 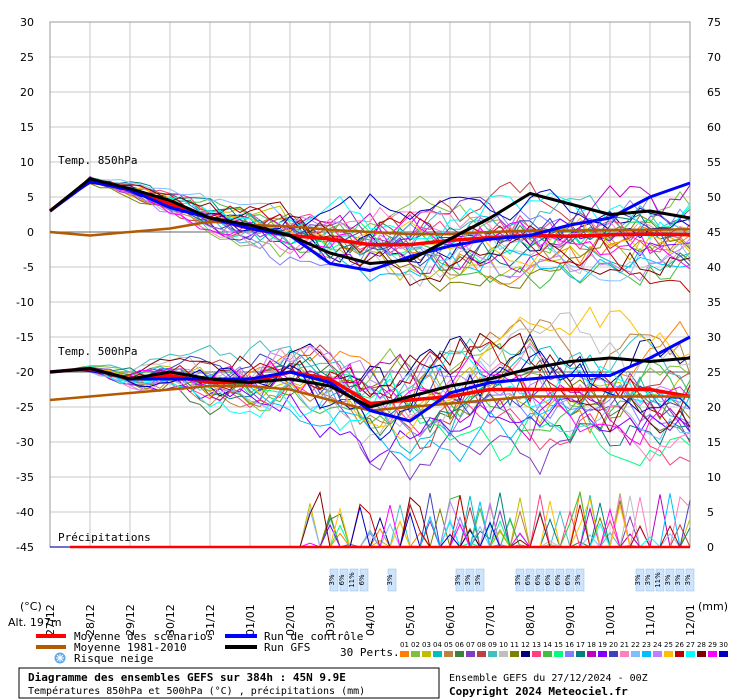 I want to click on legend-clim-swatch, so click(x=51, y=647).